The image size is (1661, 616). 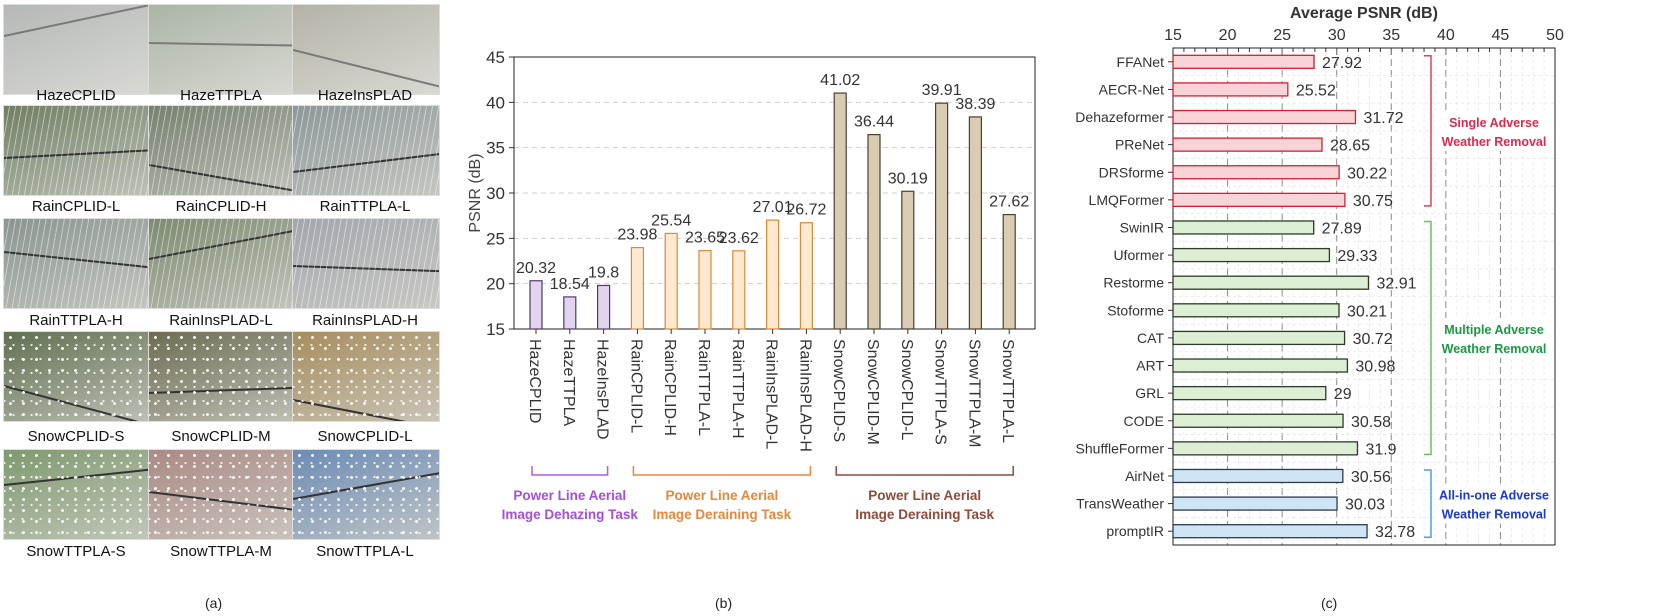 What do you see at coordinates (602, 389) in the screenshot?
I see `x-tick-label: HazeInsPLAD` at bounding box center [602, 389].